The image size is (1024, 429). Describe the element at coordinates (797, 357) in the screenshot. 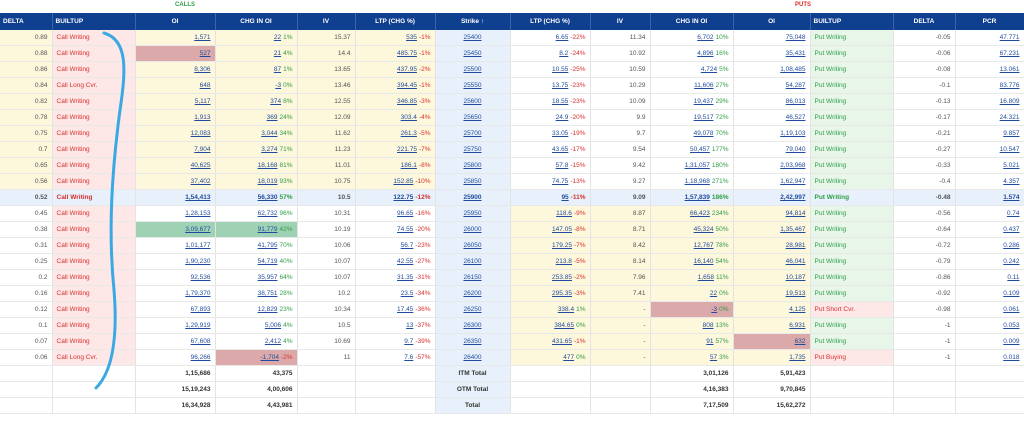

I see `cell-value: 1,735` at that location.